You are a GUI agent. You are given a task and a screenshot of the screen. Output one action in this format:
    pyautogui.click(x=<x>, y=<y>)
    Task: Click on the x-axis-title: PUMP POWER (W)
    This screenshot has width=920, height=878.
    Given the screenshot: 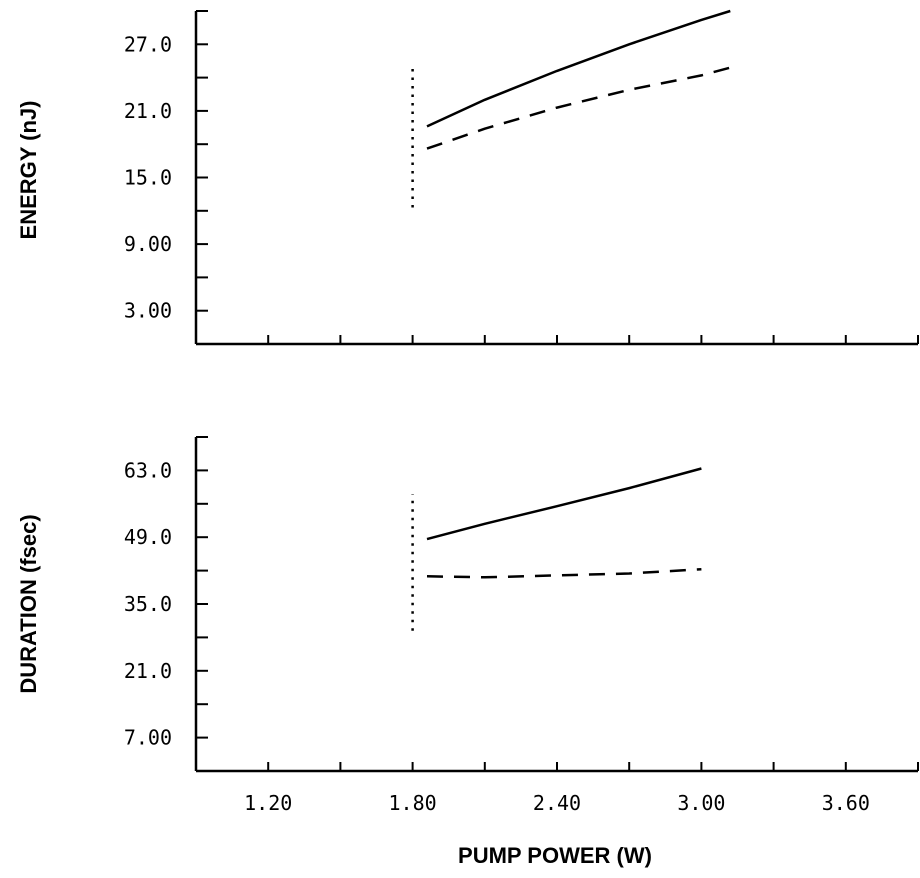 What is the action you would take?
    pyautogui.click(x=555, y=855)
    